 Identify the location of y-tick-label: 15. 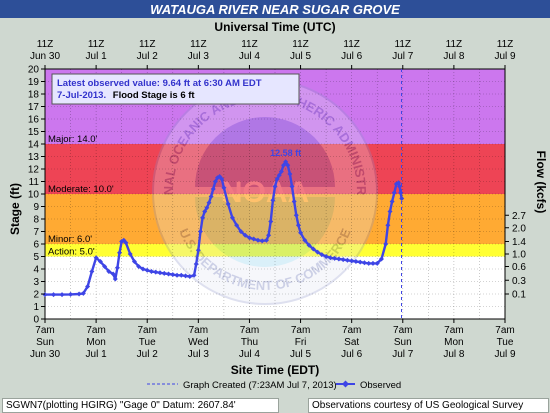
(34, 132).